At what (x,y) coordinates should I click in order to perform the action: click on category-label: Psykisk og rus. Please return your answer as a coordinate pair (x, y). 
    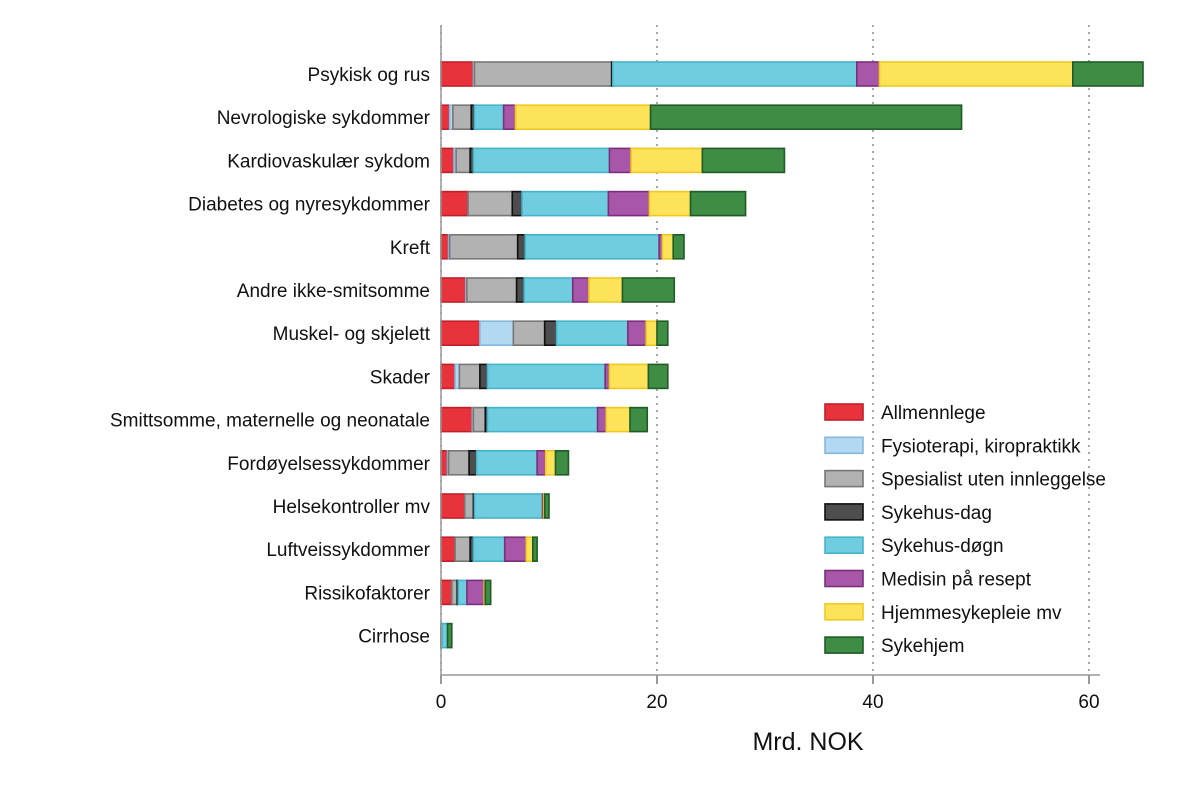
    Looking at the image, I should click on (369, 75).